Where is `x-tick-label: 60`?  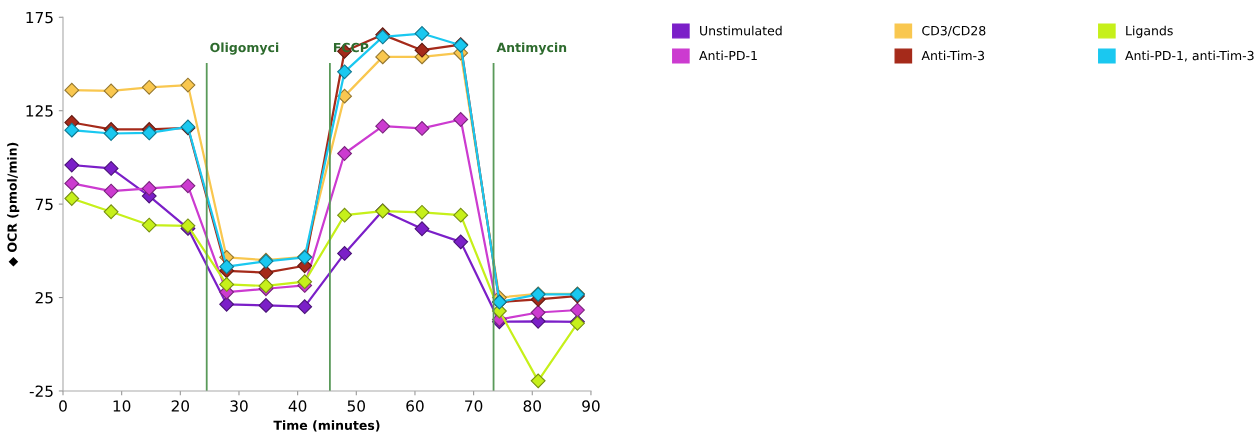 x-tick-label: 60 is located at coordinates (415, 406).